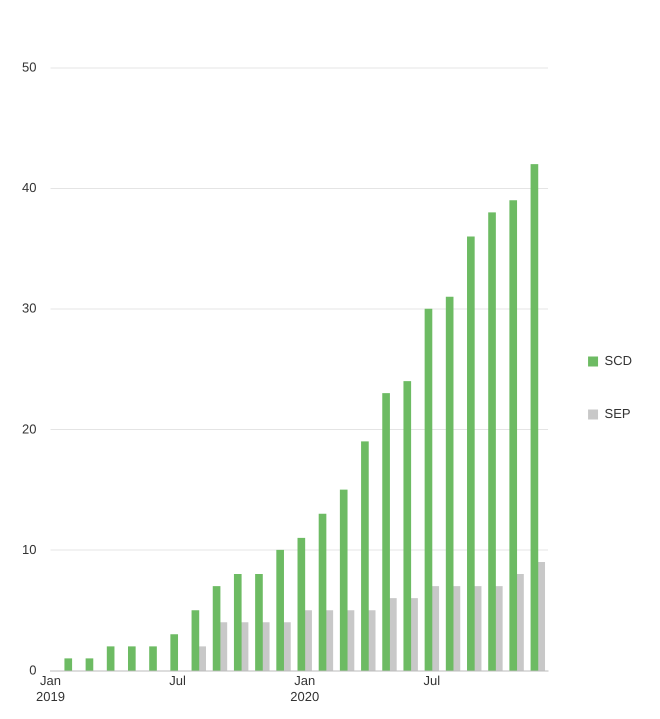 The height and width of the screenshot is (719, 660). I want to click on y-tick-label: 0, so click(32, 670).